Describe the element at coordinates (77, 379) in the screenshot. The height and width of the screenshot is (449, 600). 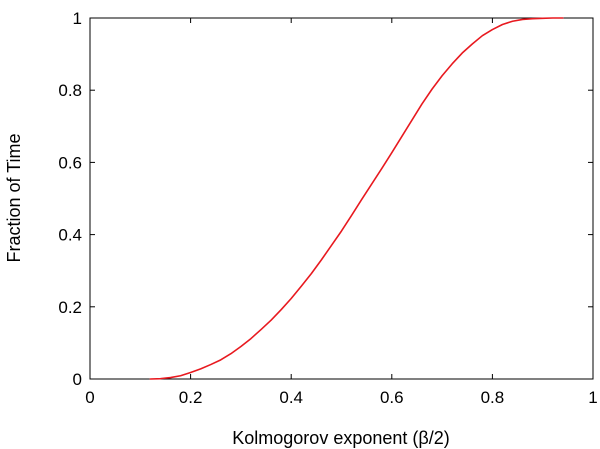
I see `y-tick-label: 0` at that location.